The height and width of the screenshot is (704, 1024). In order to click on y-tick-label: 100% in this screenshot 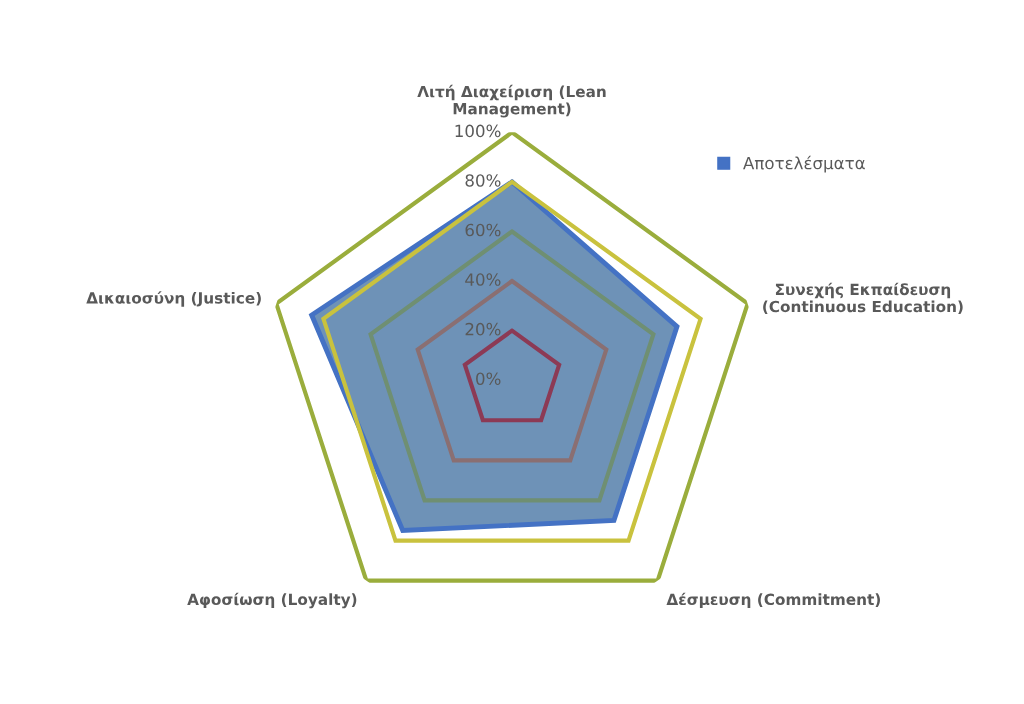, I will do `click(478, 131)`.